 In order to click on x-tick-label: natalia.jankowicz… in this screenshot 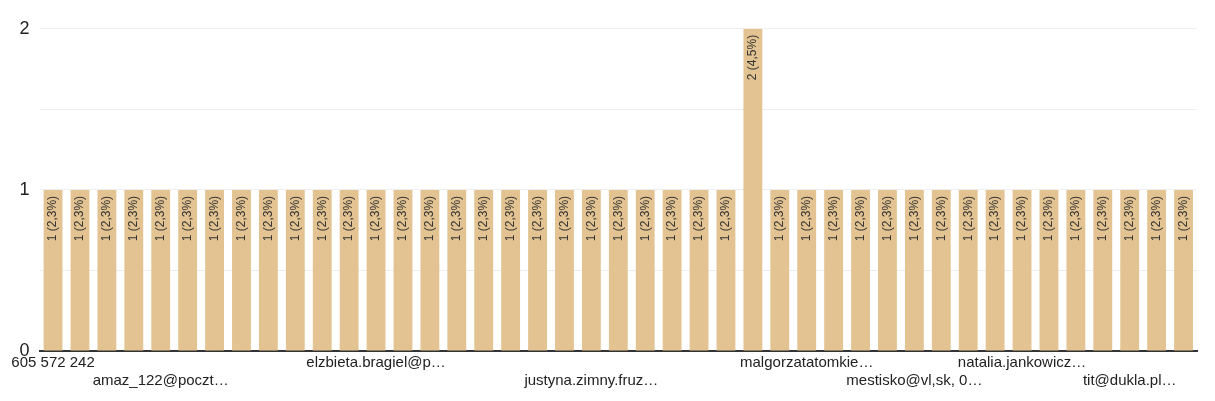, I will do `click(1022, 362)`.